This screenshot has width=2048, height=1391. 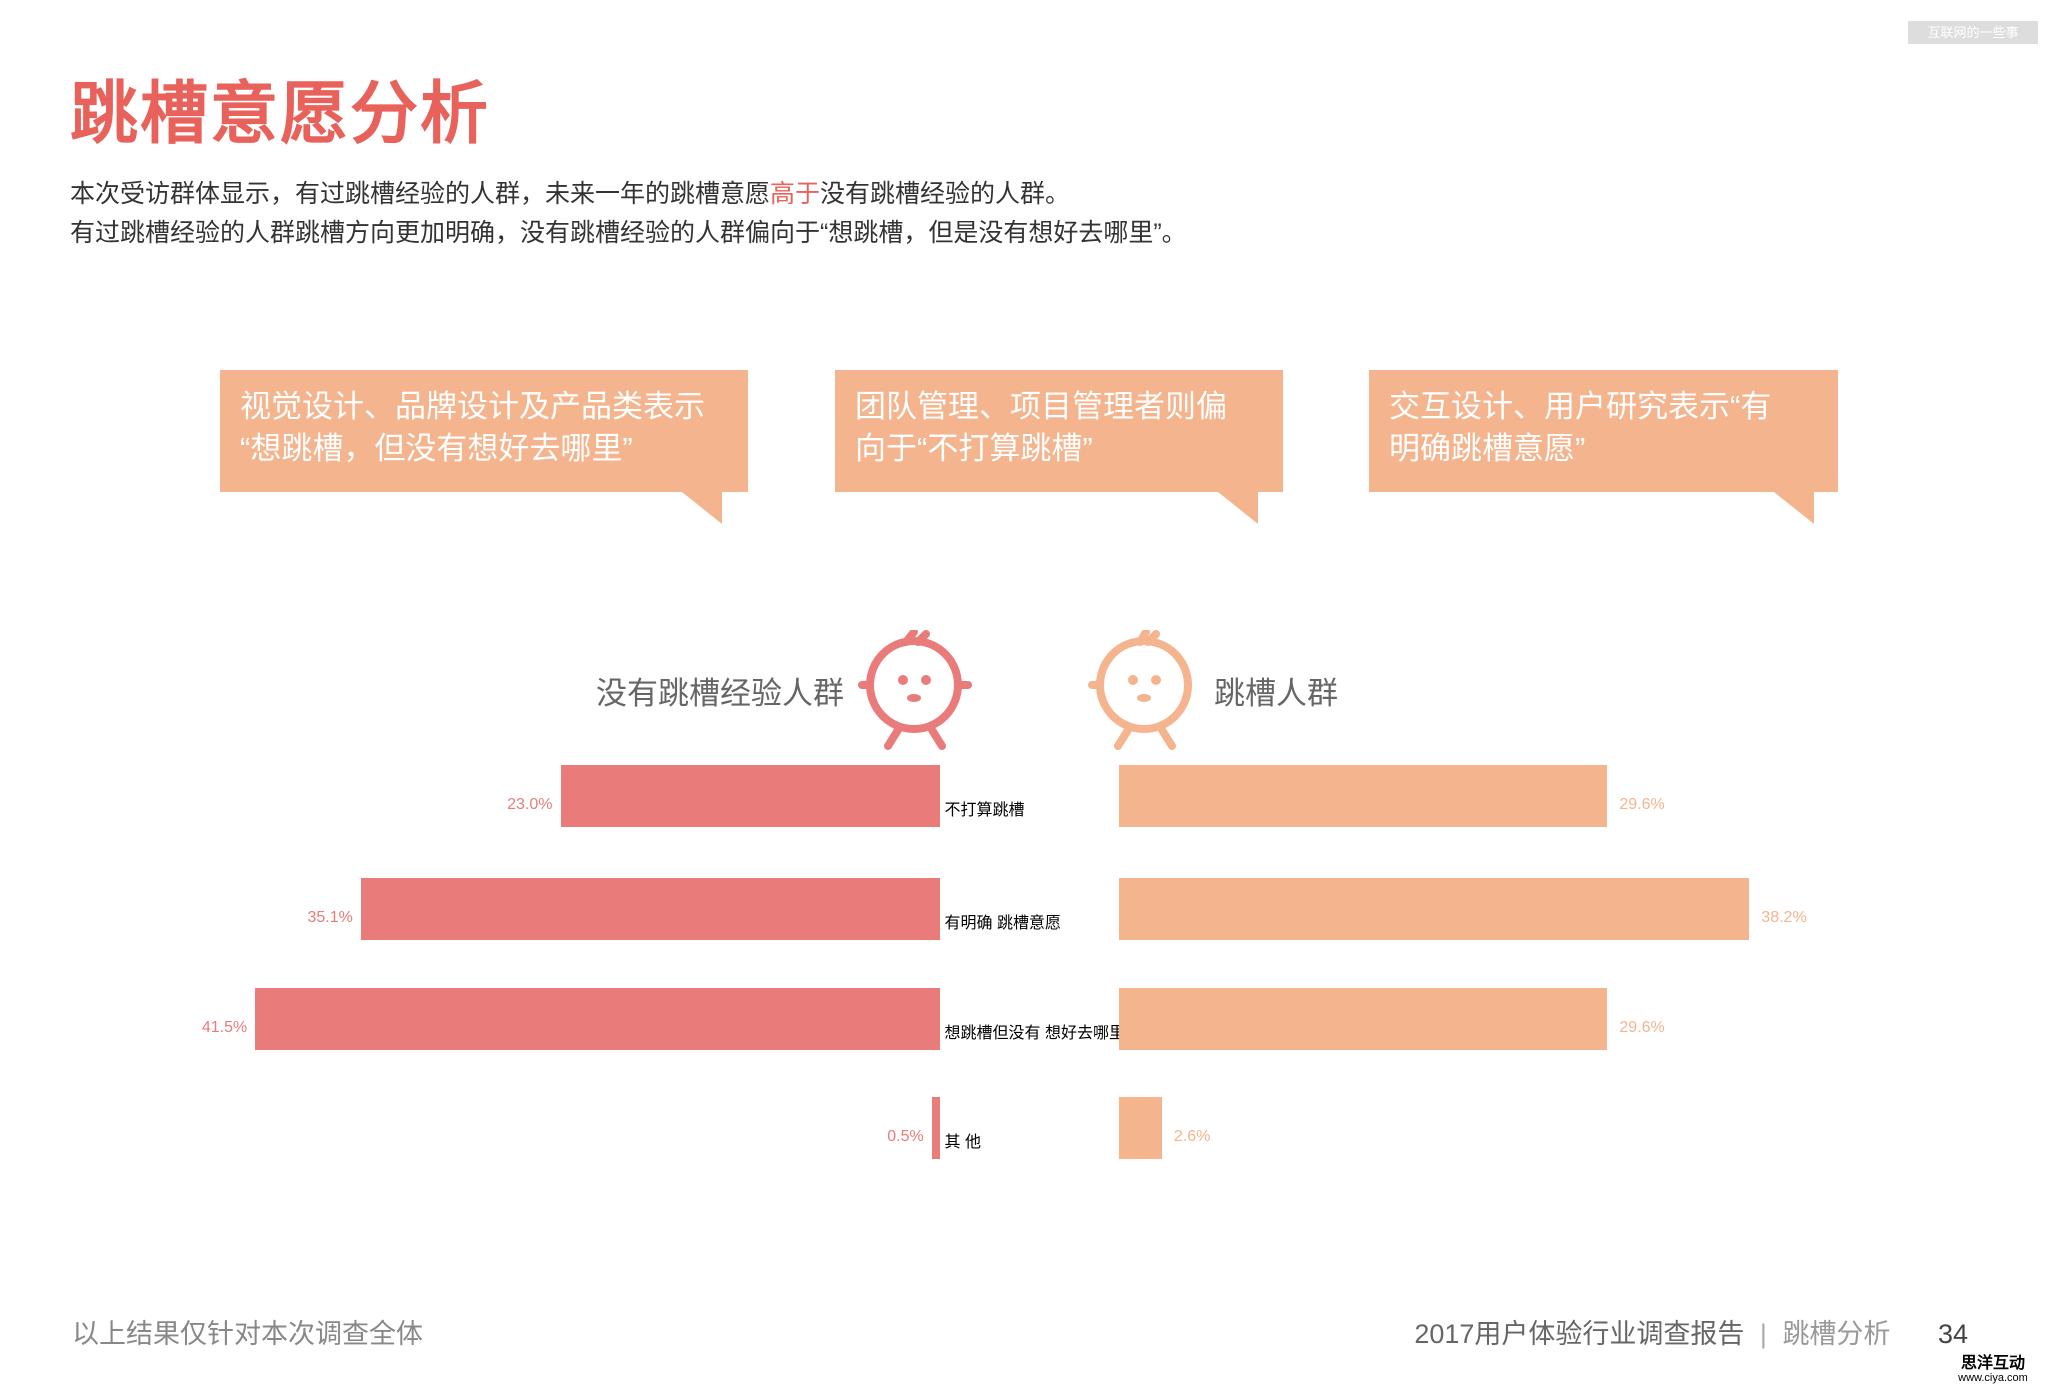 I want to click on watermark-site: www.ciya.com, so click(x=1993, y=1378).